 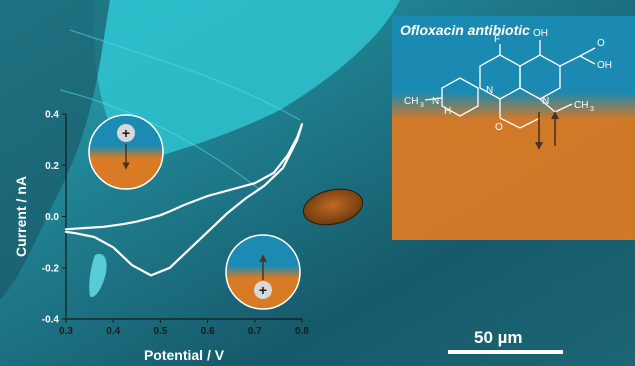 I want to click on y-tick-label: 0.2, so click(x=52, y=166).